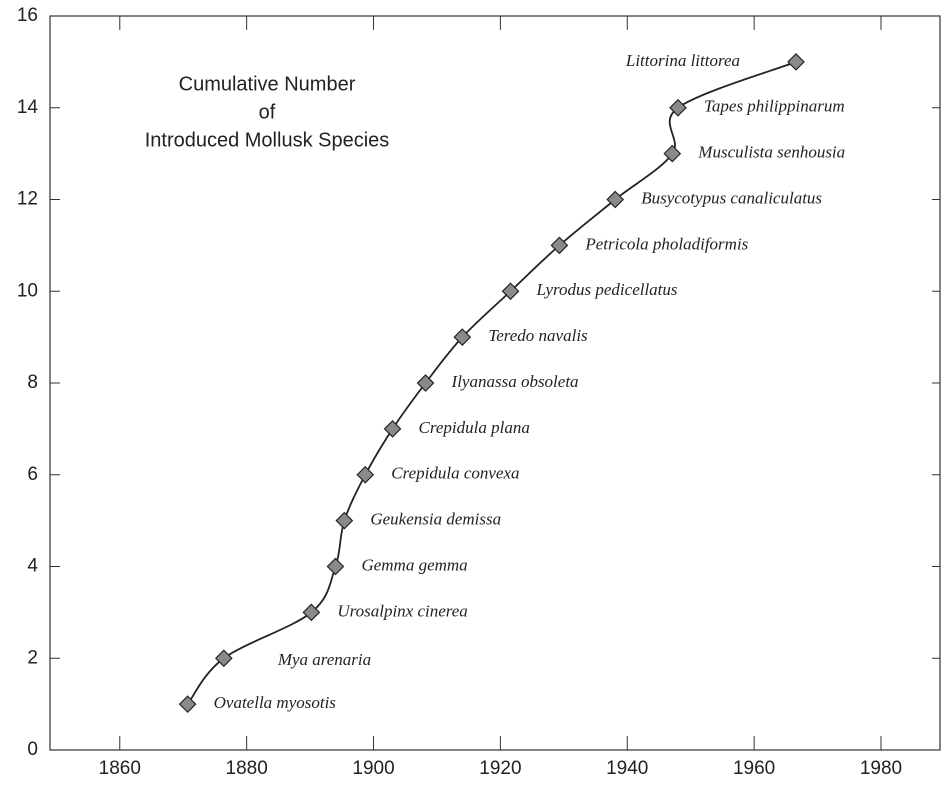 This screenshot has width=950, height=785. Describe the element at coordinates (666, 243) in the screenshot. I see `point-label: Petricola pholadiformis` at that location.